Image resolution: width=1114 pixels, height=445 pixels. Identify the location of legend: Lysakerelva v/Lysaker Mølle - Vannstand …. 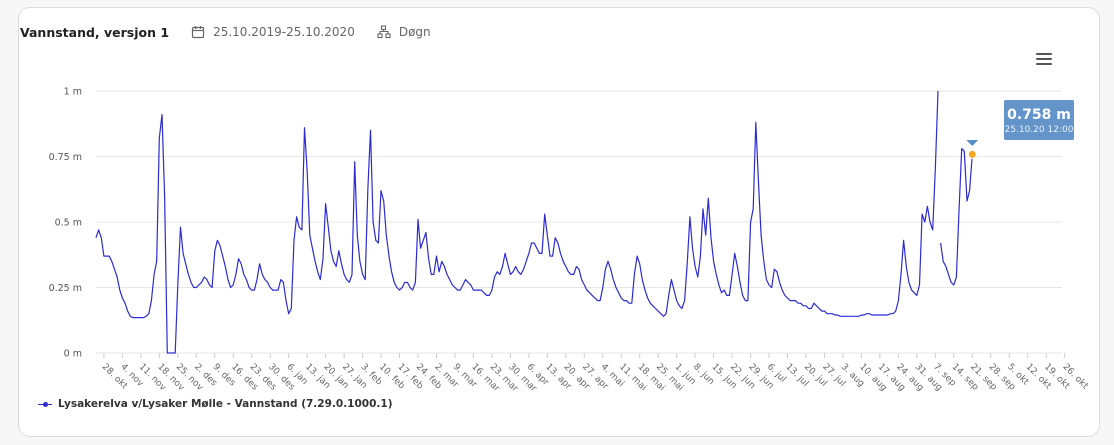
(215, 404).